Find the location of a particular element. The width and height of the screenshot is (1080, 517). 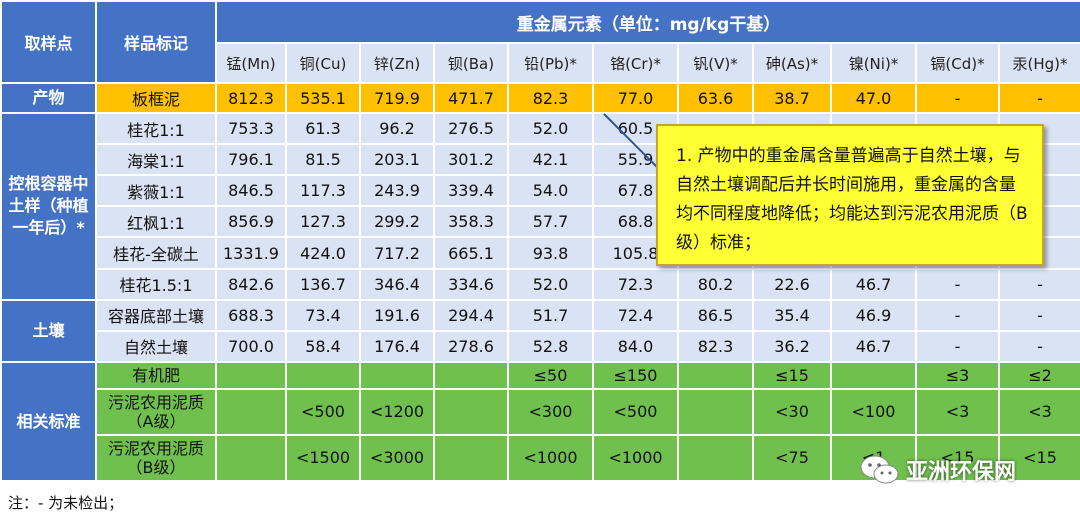

watermark-text: 亚洲环保网 is located at coordinates (961, 472).